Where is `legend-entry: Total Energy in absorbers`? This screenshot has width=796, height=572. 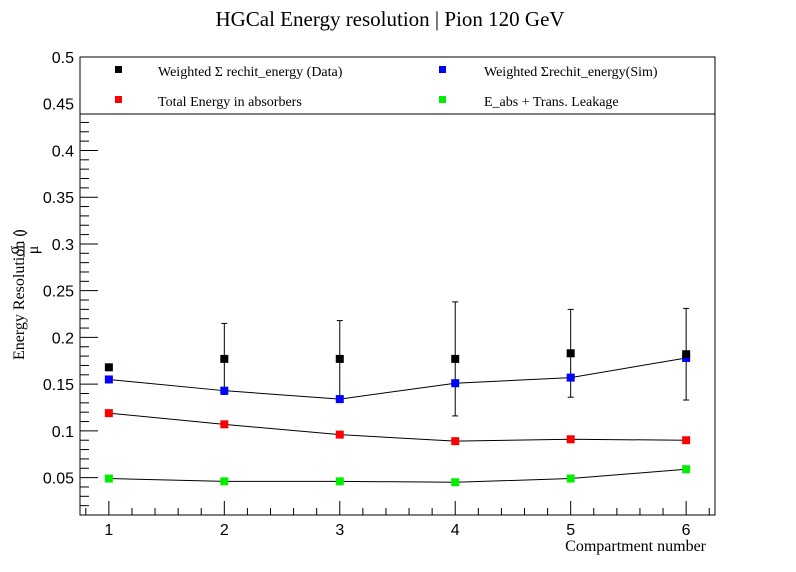
legend-entry: Total Energy in absorbers is located at coordinates (208, 102).